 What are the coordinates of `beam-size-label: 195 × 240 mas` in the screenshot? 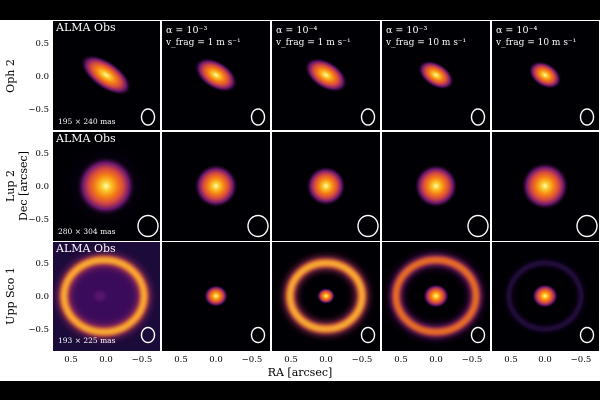 It's located at (87, 121).